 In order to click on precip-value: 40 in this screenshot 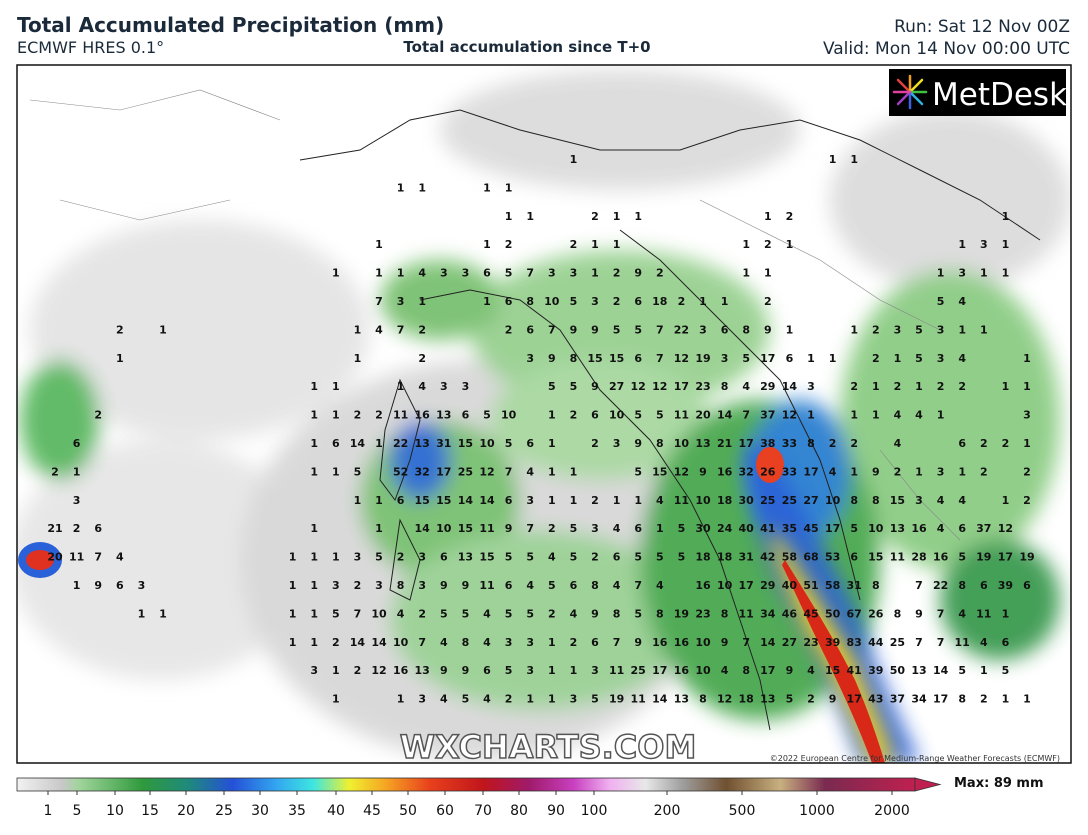, I will do `click(747, 528)`.